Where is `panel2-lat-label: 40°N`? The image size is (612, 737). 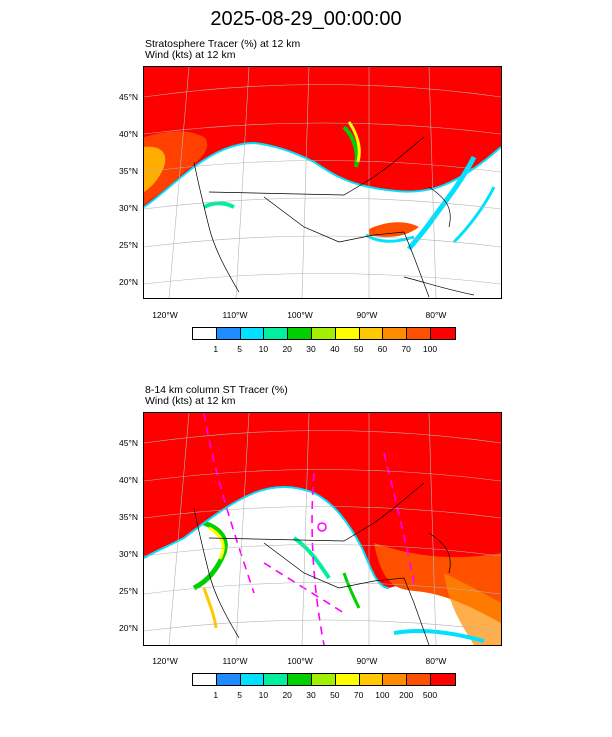
panel2-lat-label: 40°N is located at coordinates (128, 480).